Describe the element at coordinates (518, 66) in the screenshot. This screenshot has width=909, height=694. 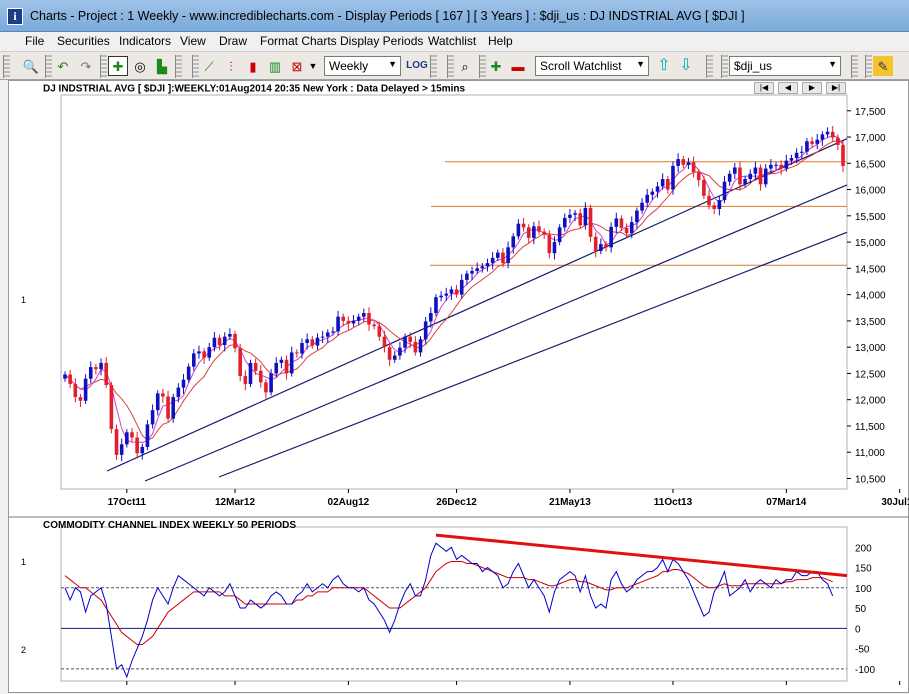
I see `remove-watchlist-icon: ▬` at that location.